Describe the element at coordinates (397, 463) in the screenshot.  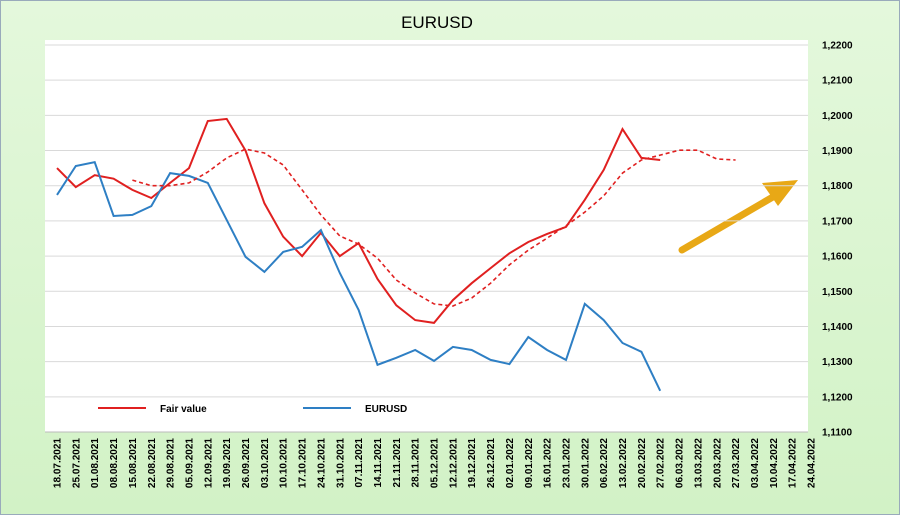
I see `x-tick-label: 21.11.2021` at that location.